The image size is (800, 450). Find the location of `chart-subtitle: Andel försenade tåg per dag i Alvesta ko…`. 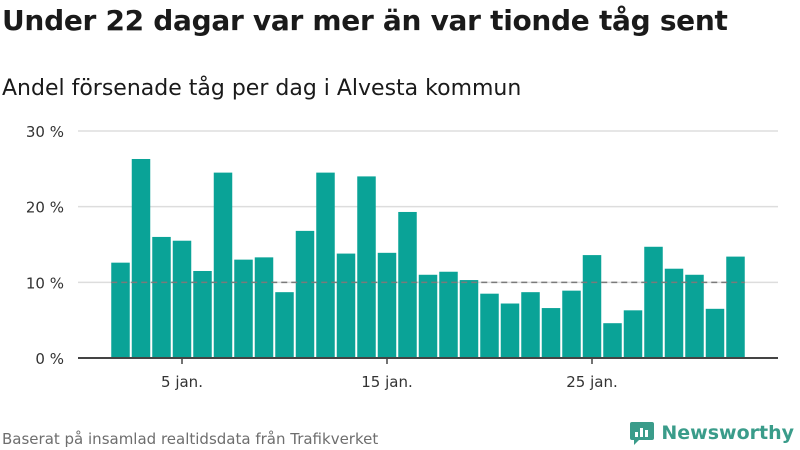

chart-subtitle: Andel försenade tåg per dag i Alvesta ko… is located at coordinates (262, 88).